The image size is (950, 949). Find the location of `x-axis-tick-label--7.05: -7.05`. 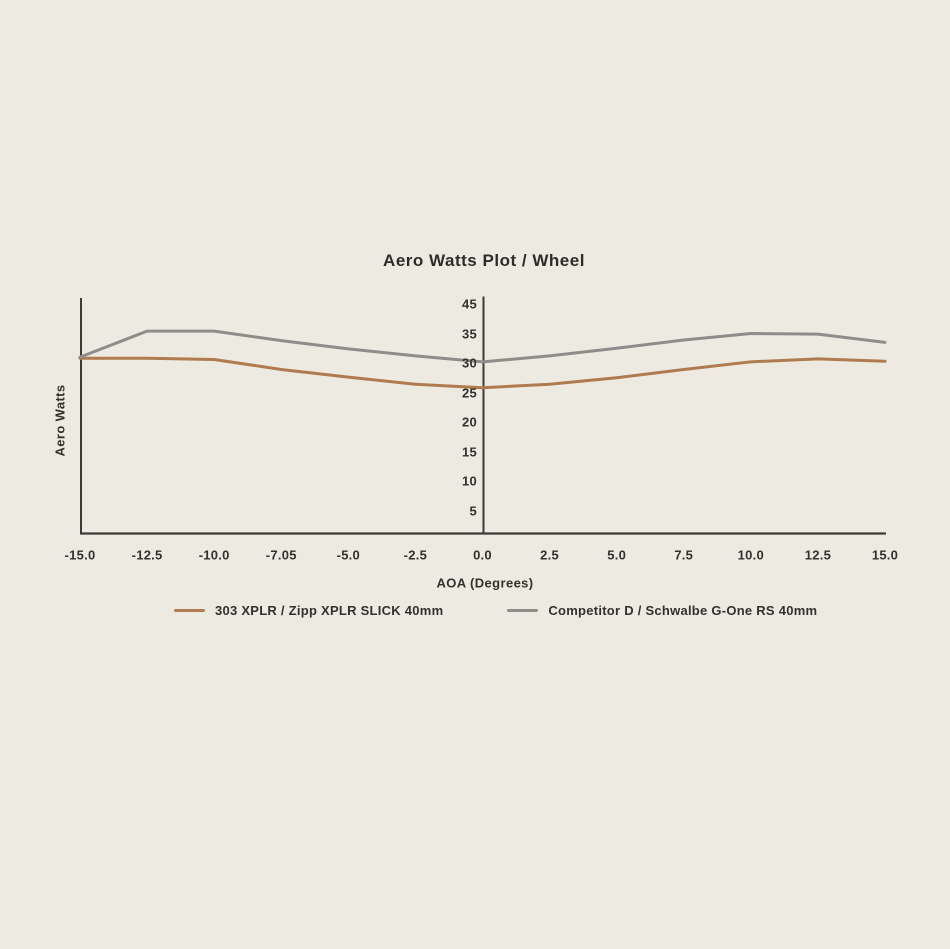

x-axis-tick-label--7.05: -7.05 is located at coordinates (281, 555).